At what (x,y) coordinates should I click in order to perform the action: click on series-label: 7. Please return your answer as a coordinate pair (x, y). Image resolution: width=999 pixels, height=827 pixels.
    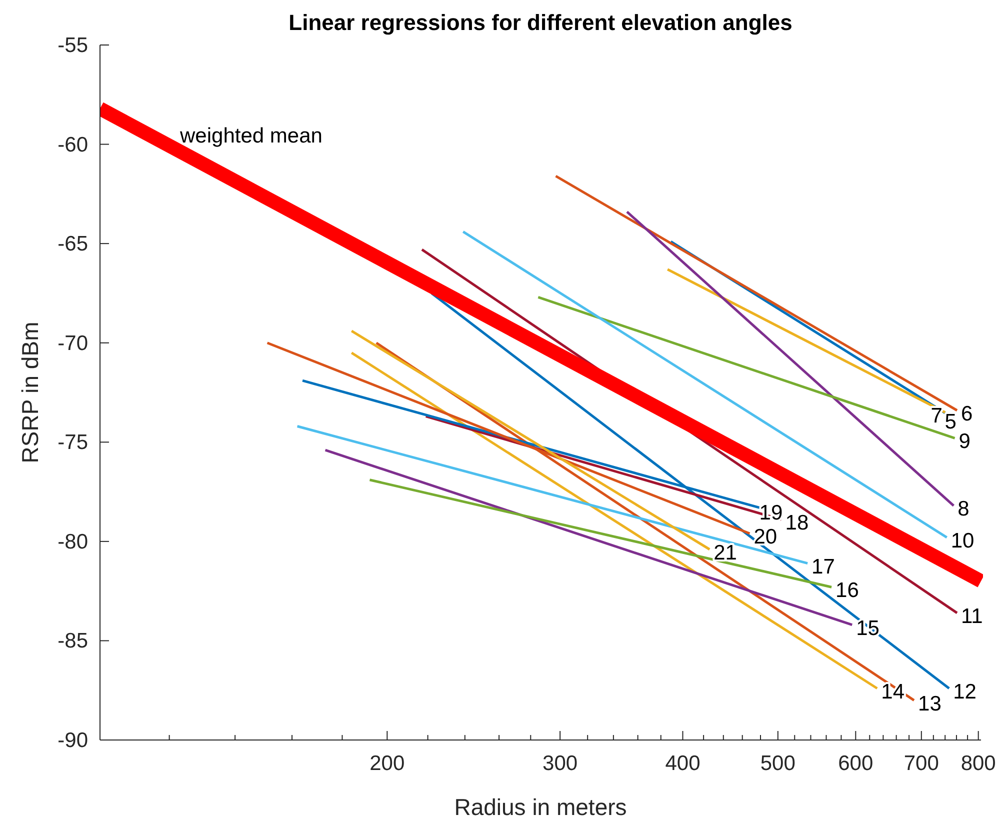
    Looking at the image, I should click on (936, 416).